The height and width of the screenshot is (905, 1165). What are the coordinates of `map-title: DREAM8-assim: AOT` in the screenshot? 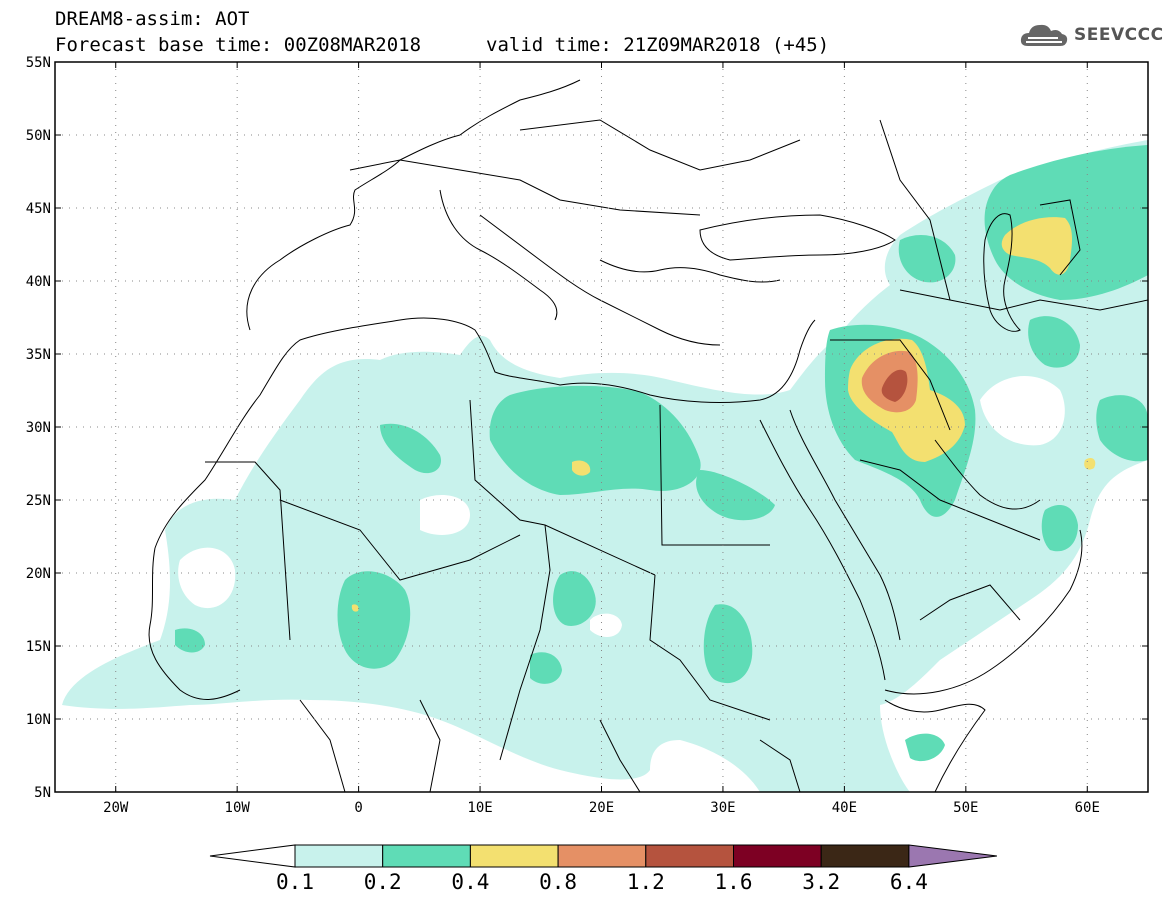 It's located at (152, 19).